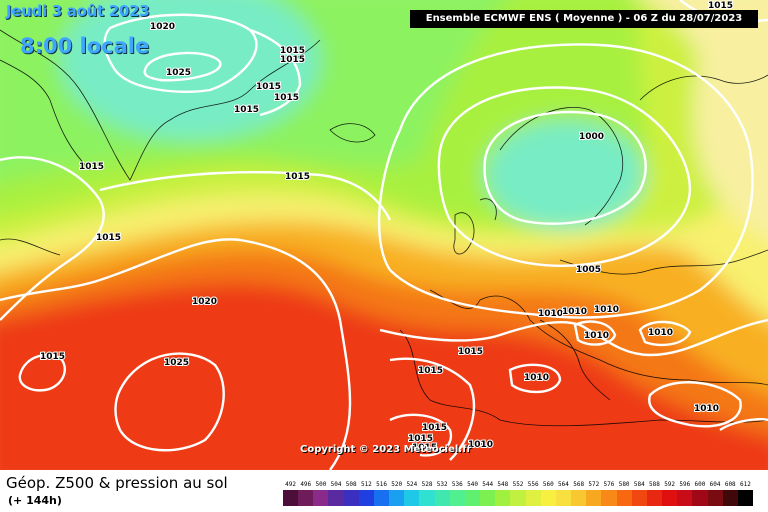  What do you see at coordinates (85, 46) in the screenshot?
I see `forecast-time: 8:00 locale` at bounding box center [85, 46].